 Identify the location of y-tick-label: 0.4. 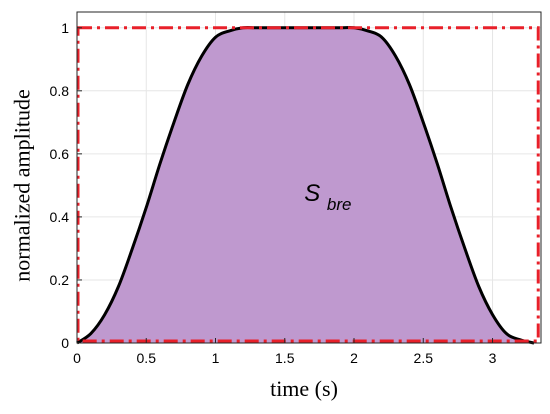
(60, 217).